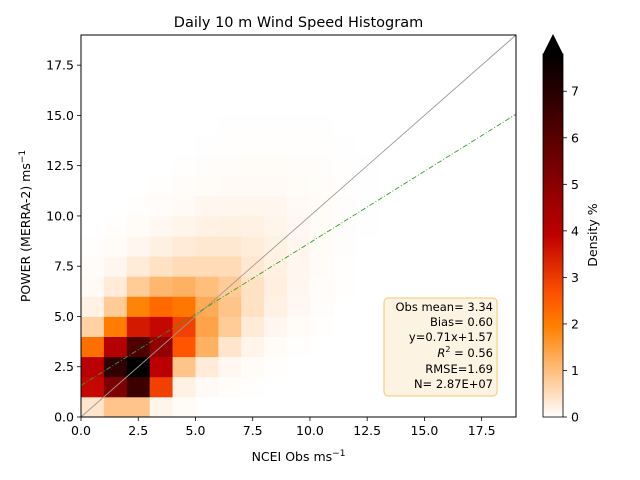  What do you see at coordinates (310, 430) in the screenshot?
I see `x-tick-label: 10.0` at bounding box center [310, 430].